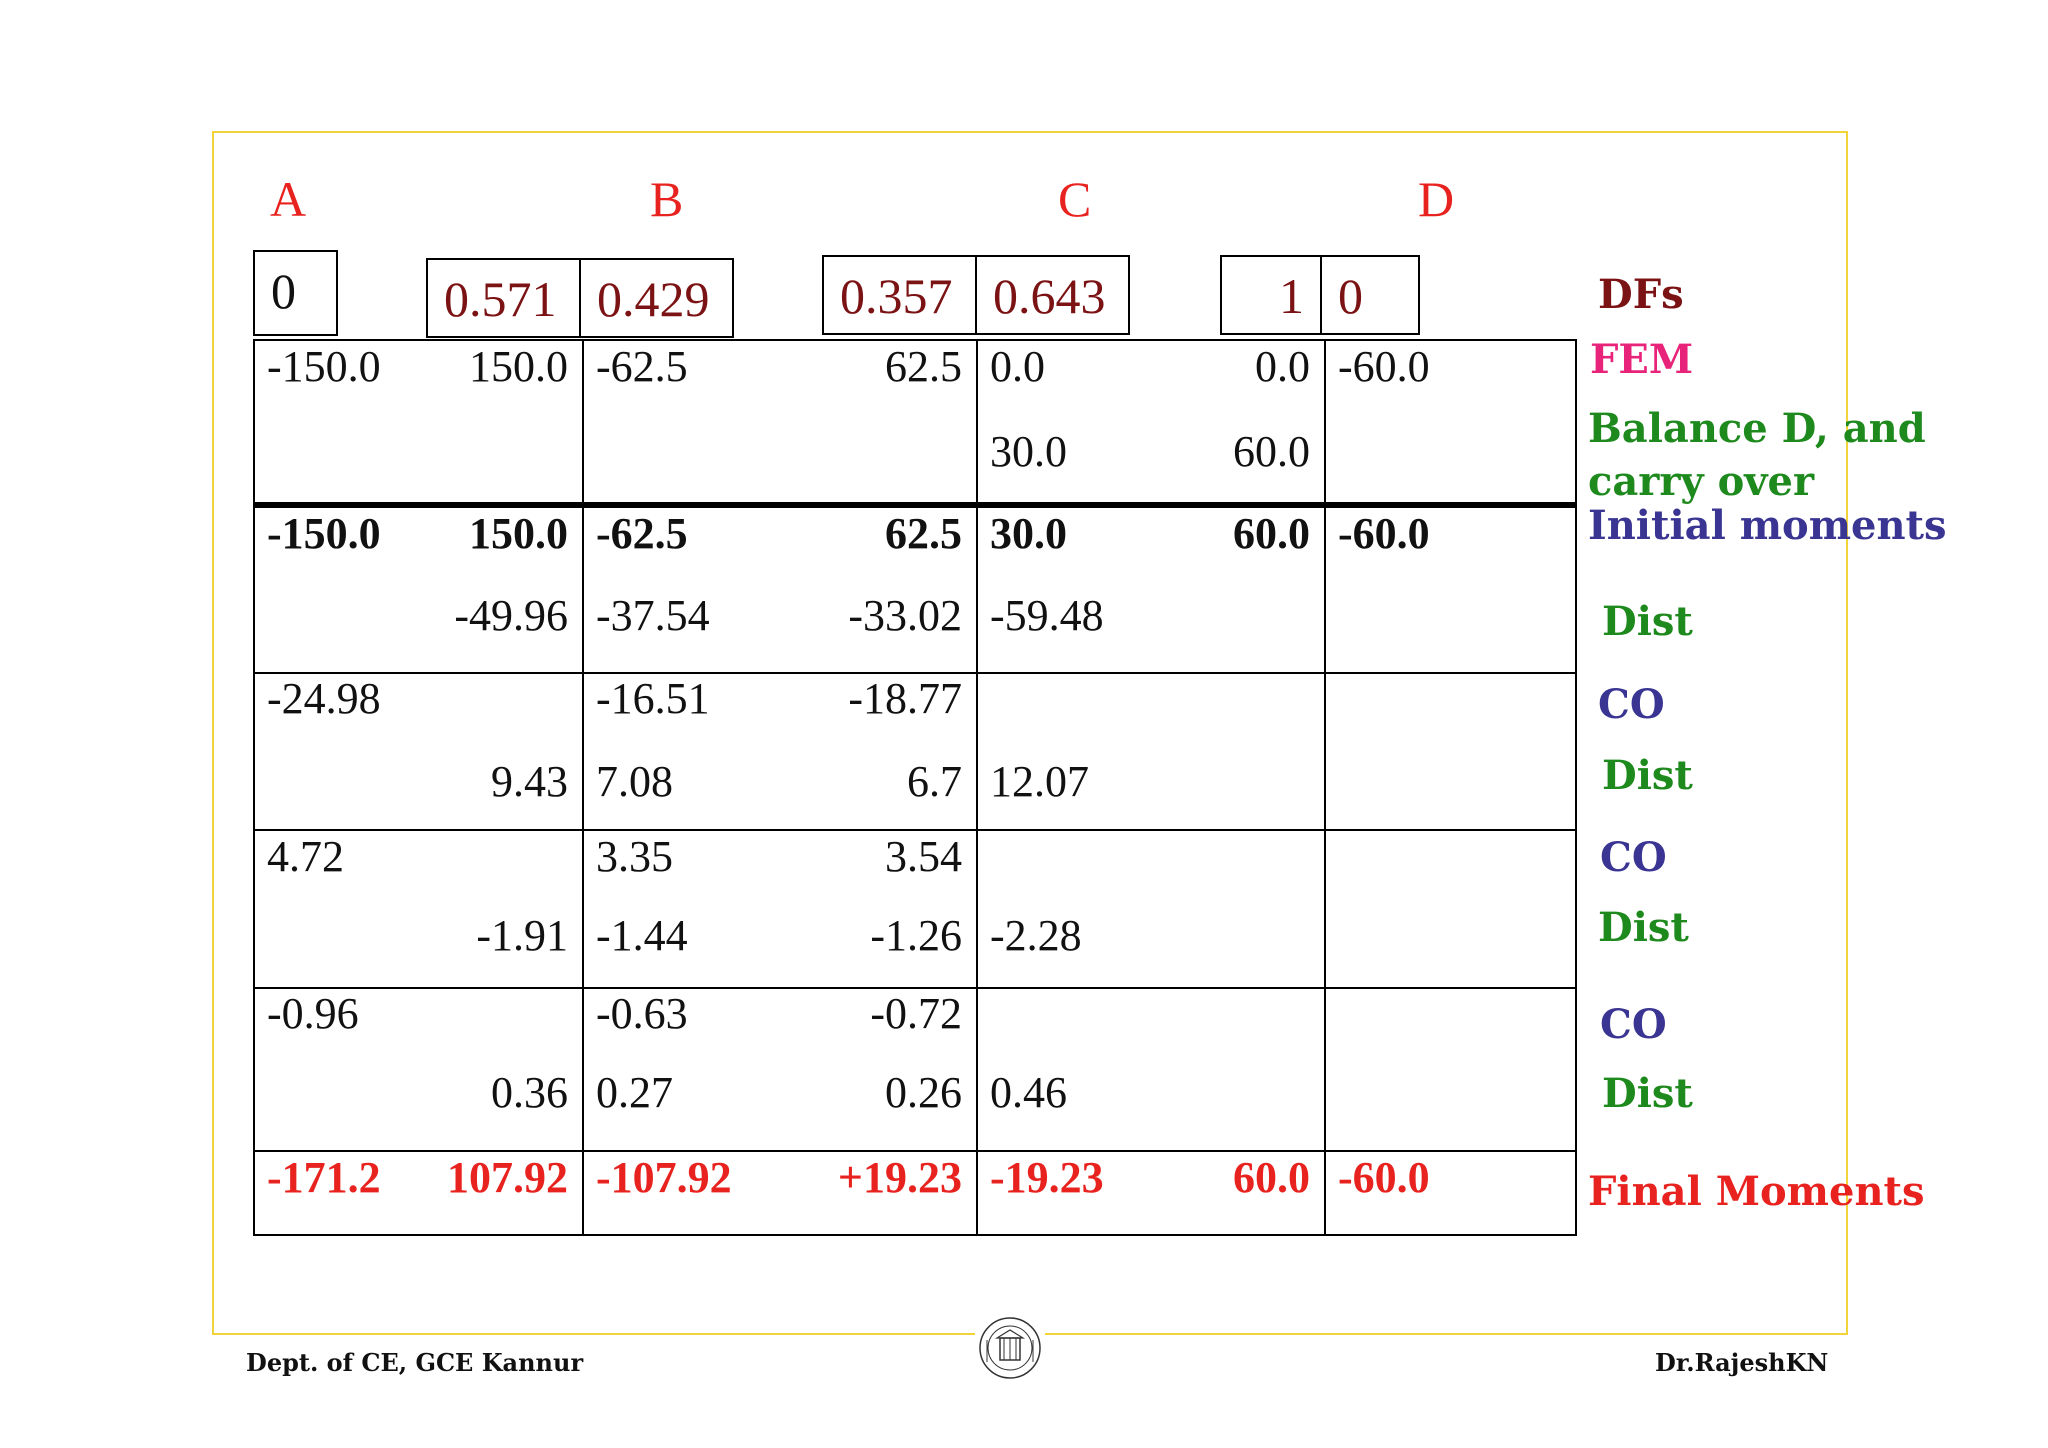  I want to click on footer-author: Dr.RajeshKN, so click(1742, 1362).